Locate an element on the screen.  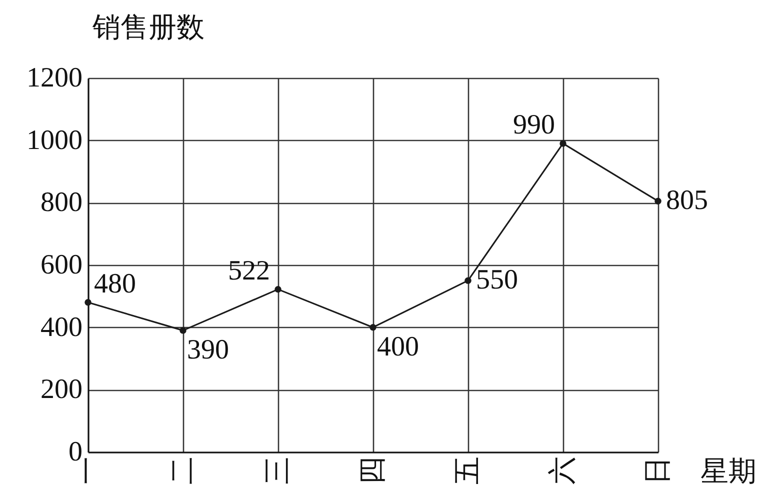
data-label: 550 is located at coordinates (497, 280).